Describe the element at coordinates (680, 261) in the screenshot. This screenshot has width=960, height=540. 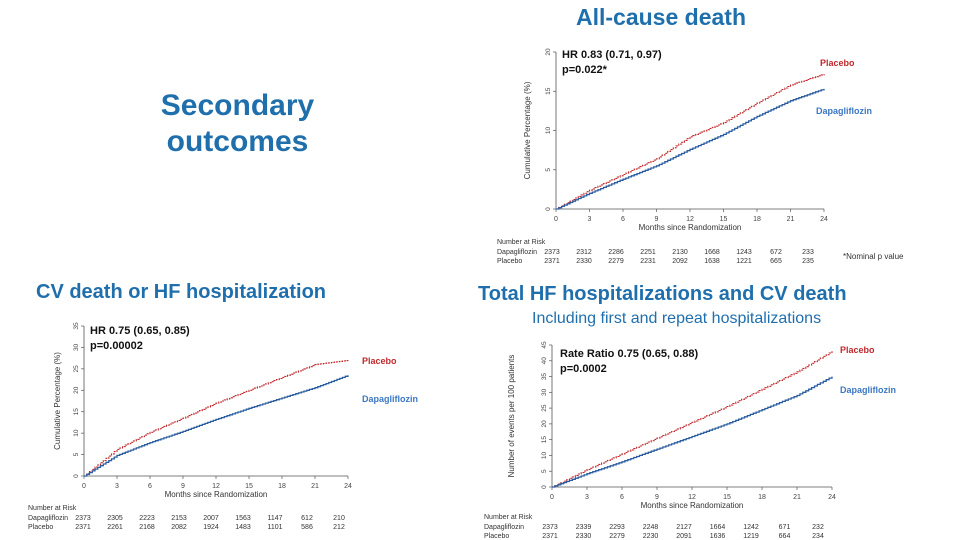
I see `risk-cell: 2092` at that location.